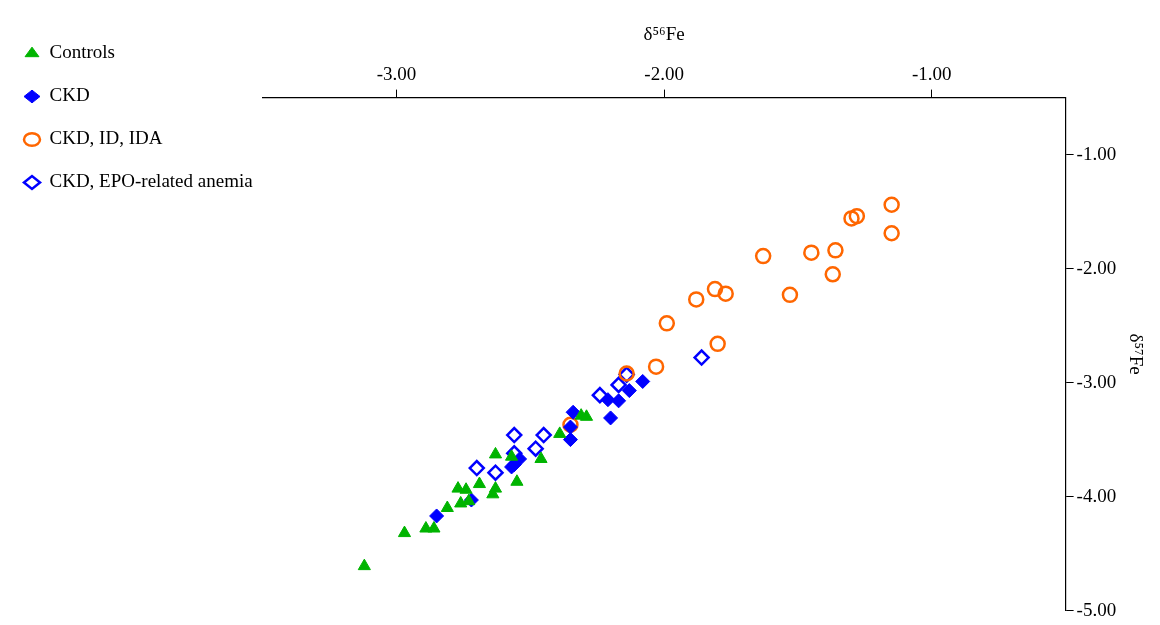  I want to click on y-tick-label: -5.00, so click(1096, 609).